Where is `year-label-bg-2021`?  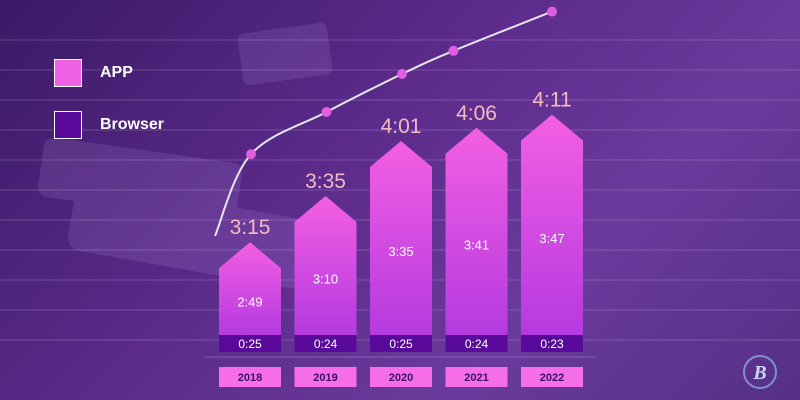 year-label-bg-2021 is located at coordinates (476, 377).